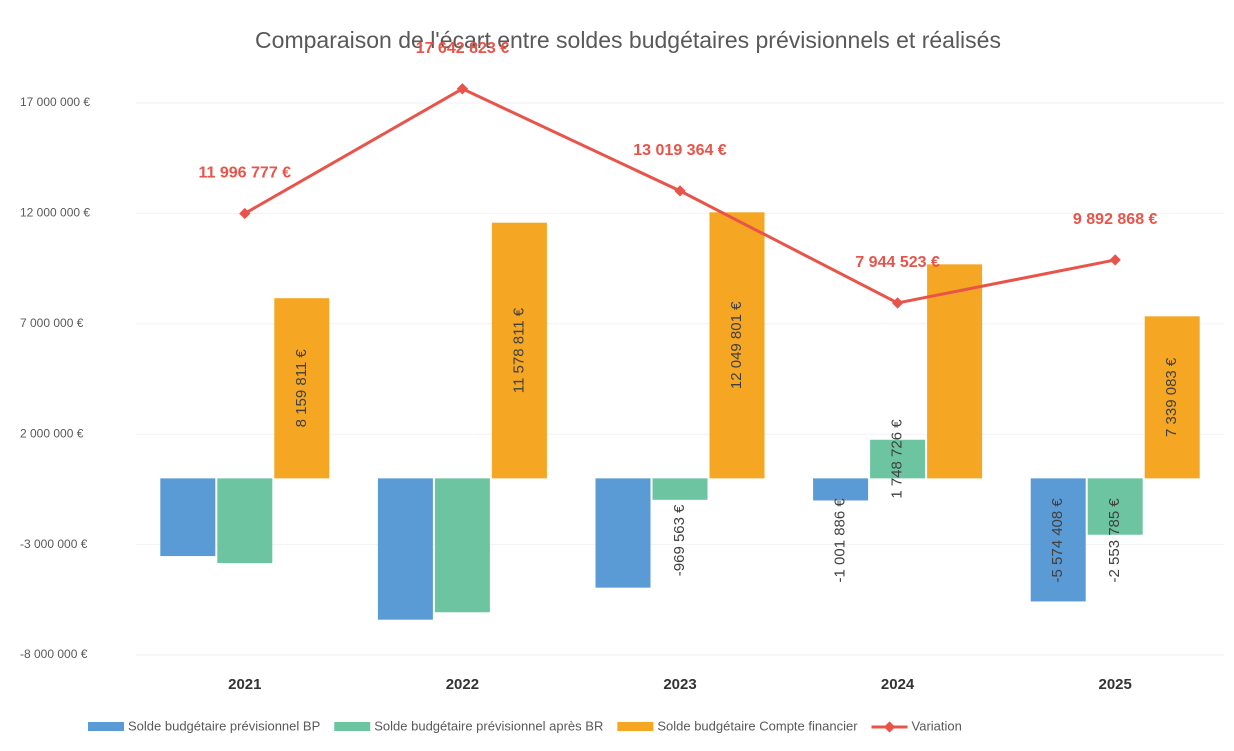 Image resolution: width=1234 pixels, height=751 pixels. Describe the element at coordinates (679, 540) in the screenshot. I see `data-label: -969 563 €` at that location.